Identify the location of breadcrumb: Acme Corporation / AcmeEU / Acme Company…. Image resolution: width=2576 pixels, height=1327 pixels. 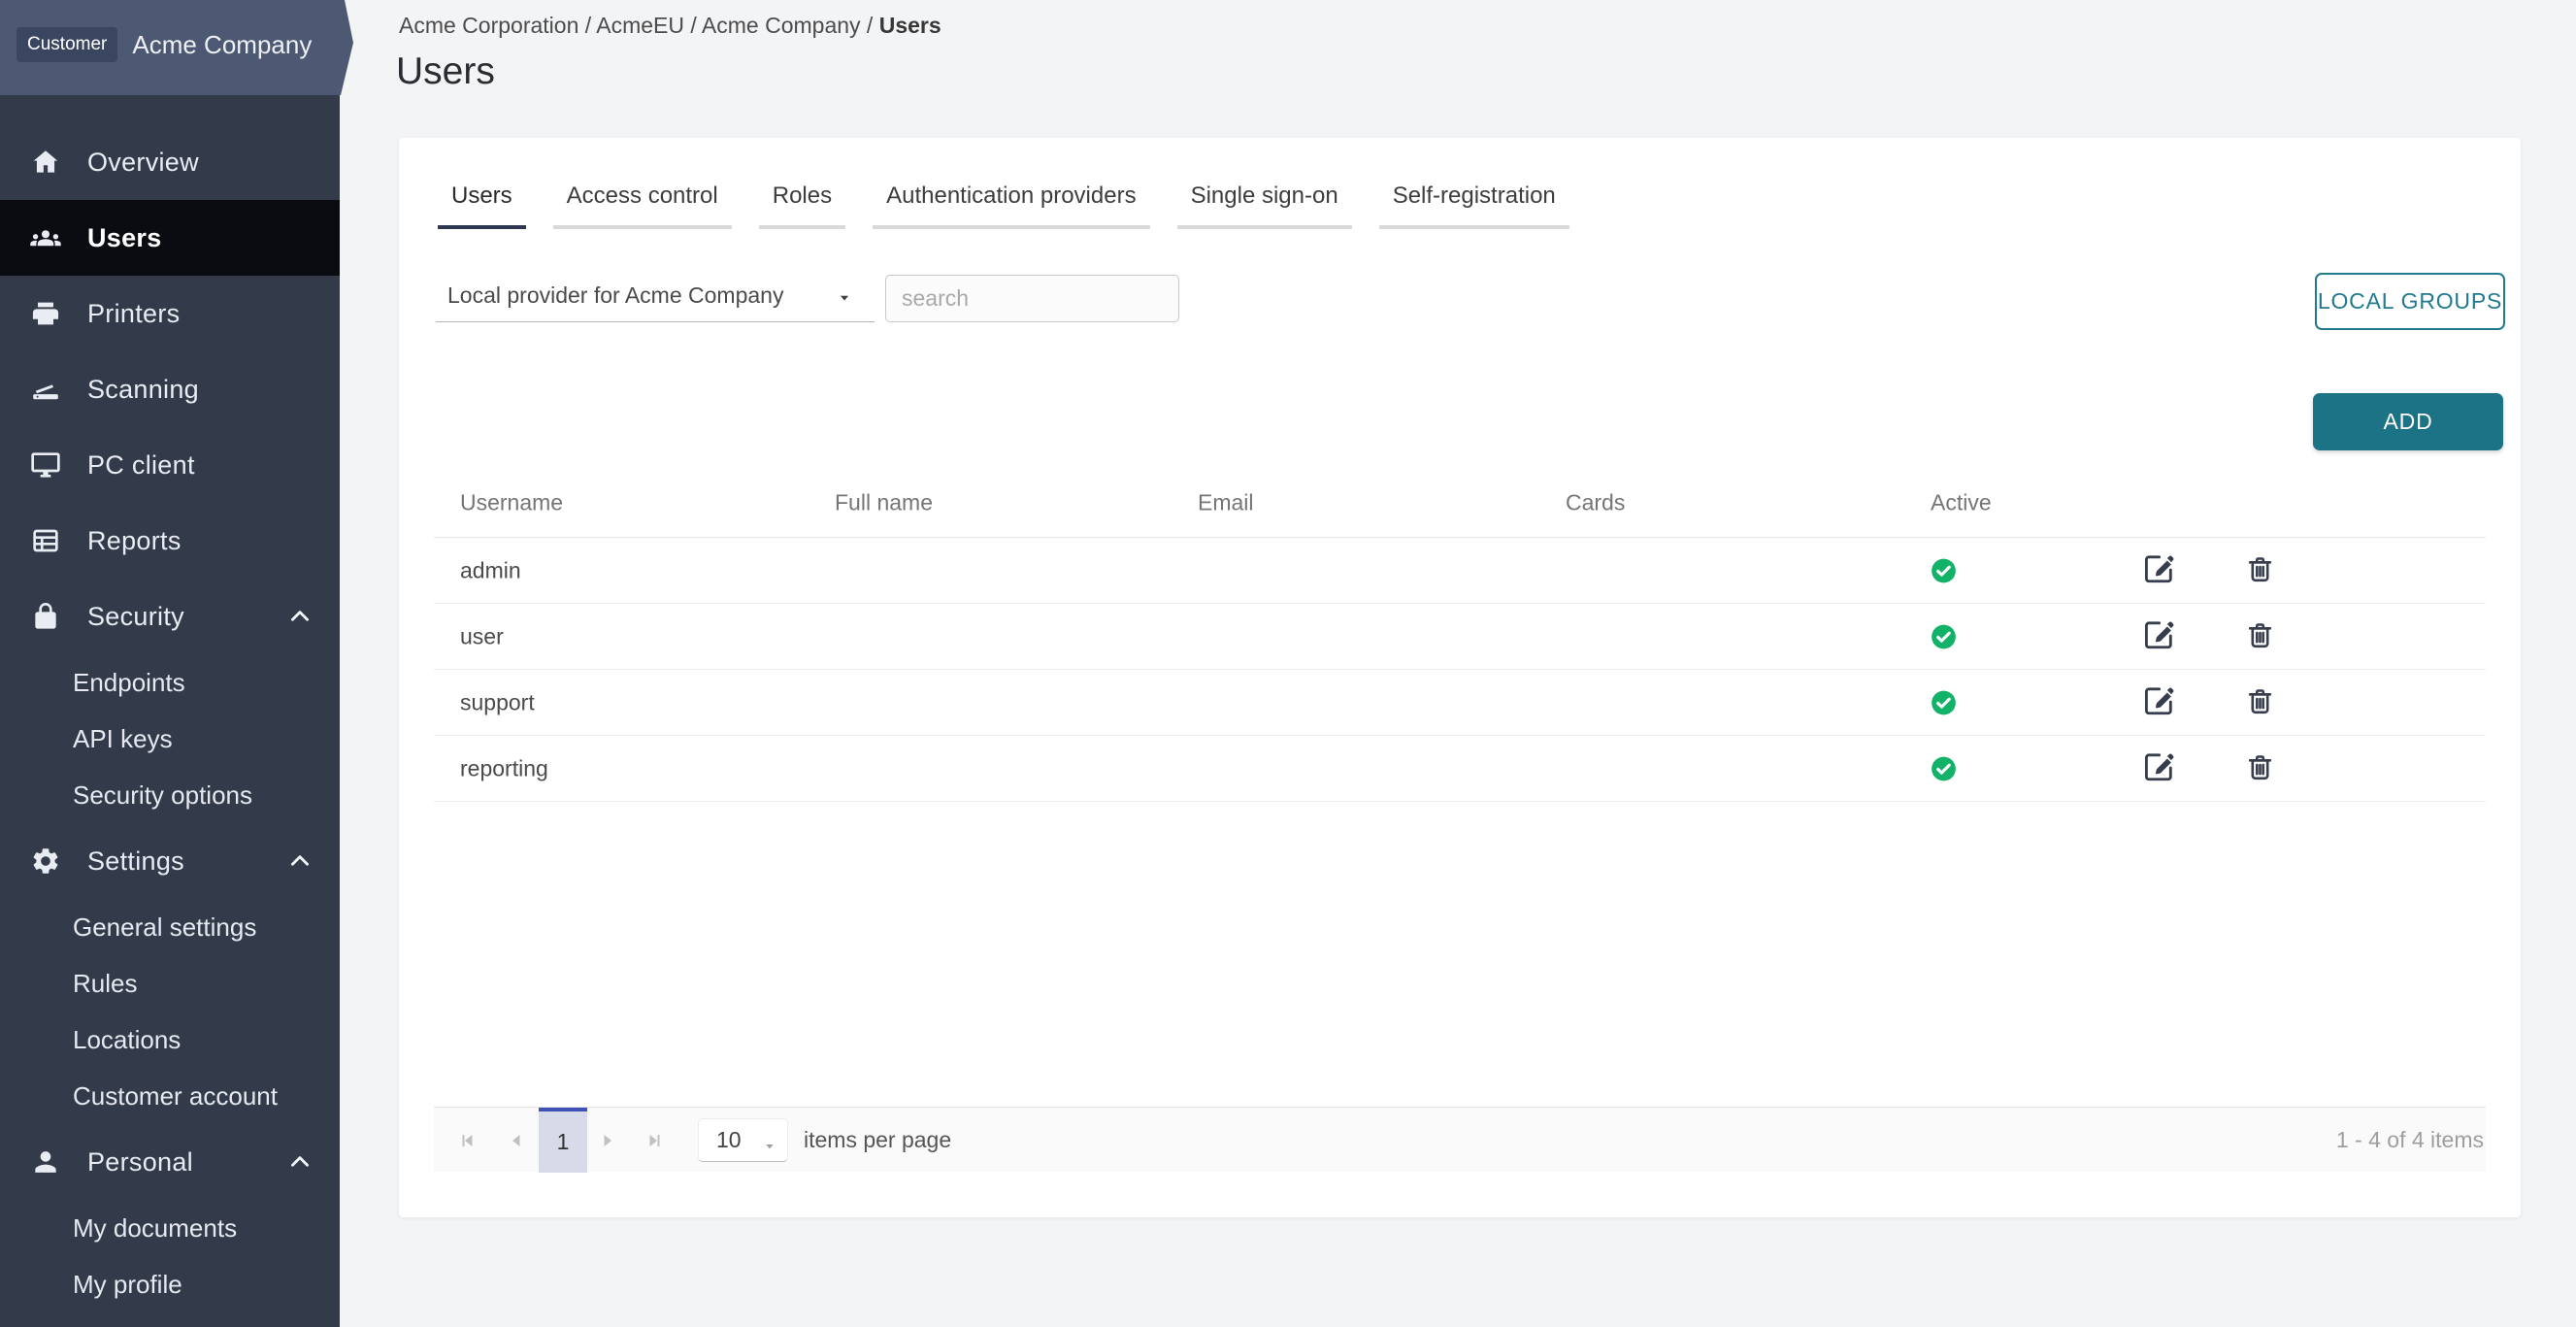
(670, 26).